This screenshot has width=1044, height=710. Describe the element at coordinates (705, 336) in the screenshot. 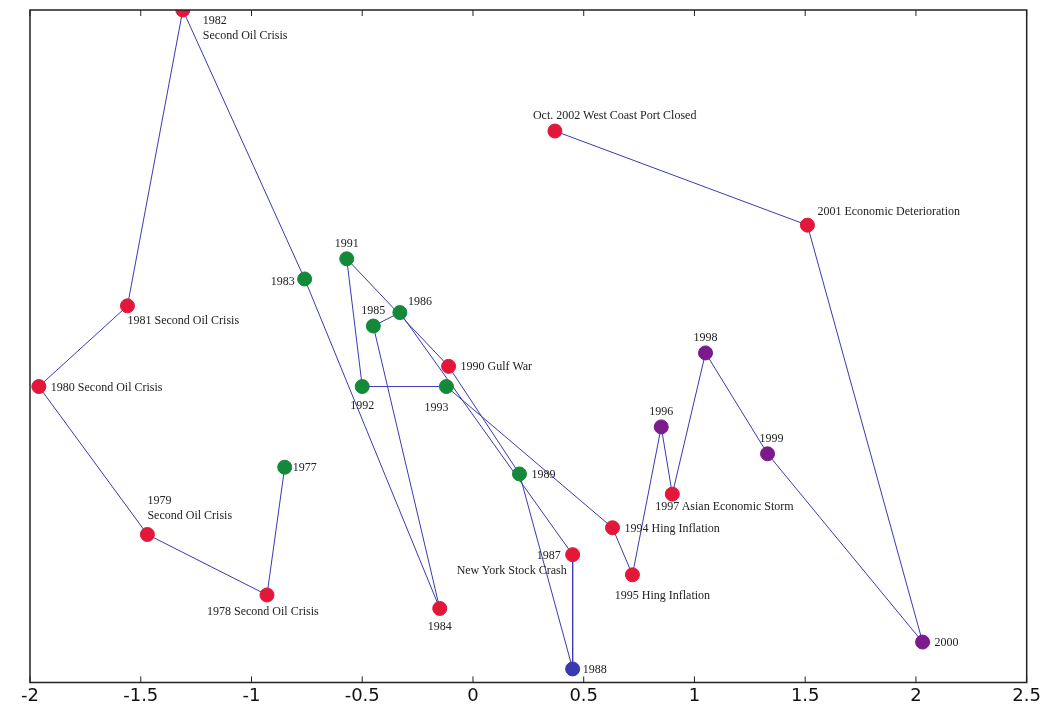

I see `annotation: 1998` at that location.